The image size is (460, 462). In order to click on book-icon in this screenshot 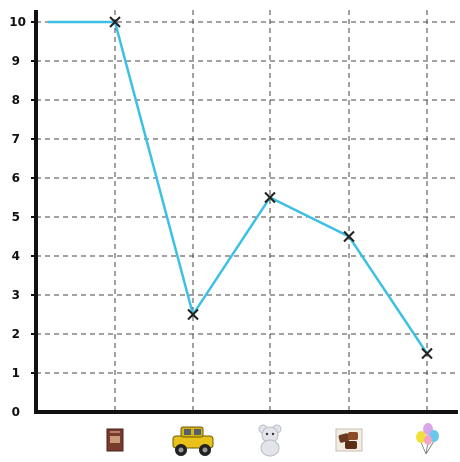, I will do `click(115, 440)`.